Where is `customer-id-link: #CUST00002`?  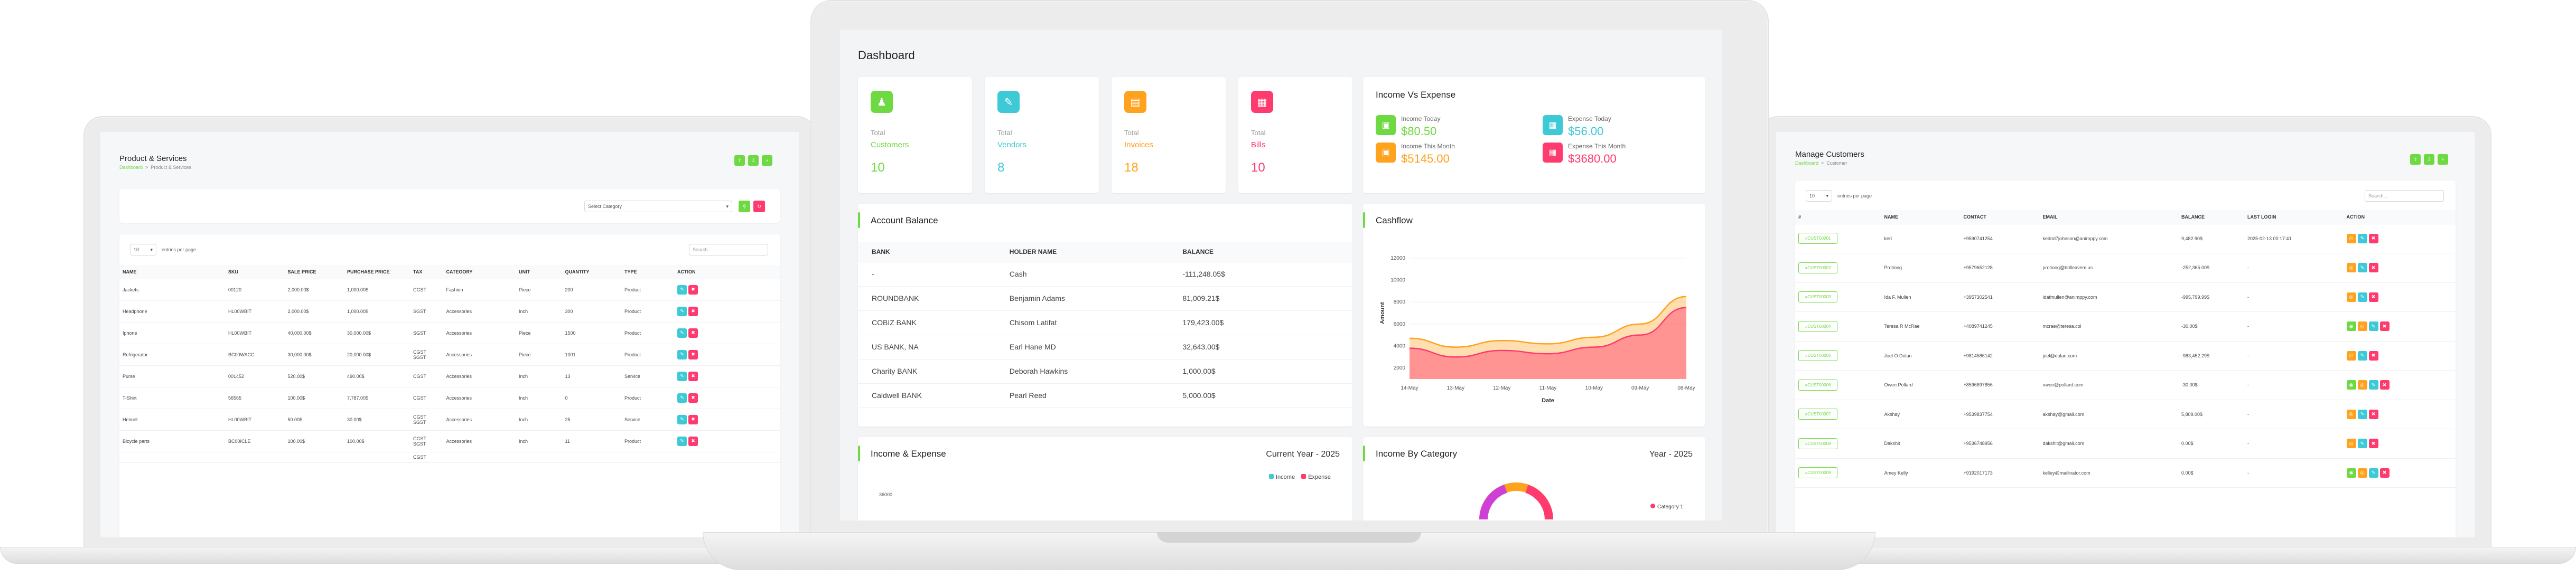
customer-id-link: #CUST00002 is located at coordinates (1818, 267).